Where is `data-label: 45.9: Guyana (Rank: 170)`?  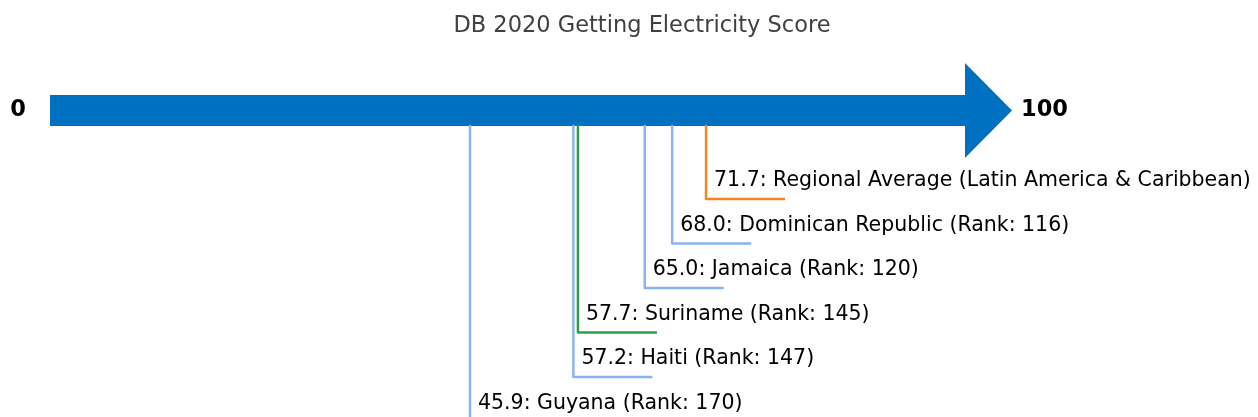
data-label: 45.9: Guyana (Rank: 170) is located at coordinates (610, 401).